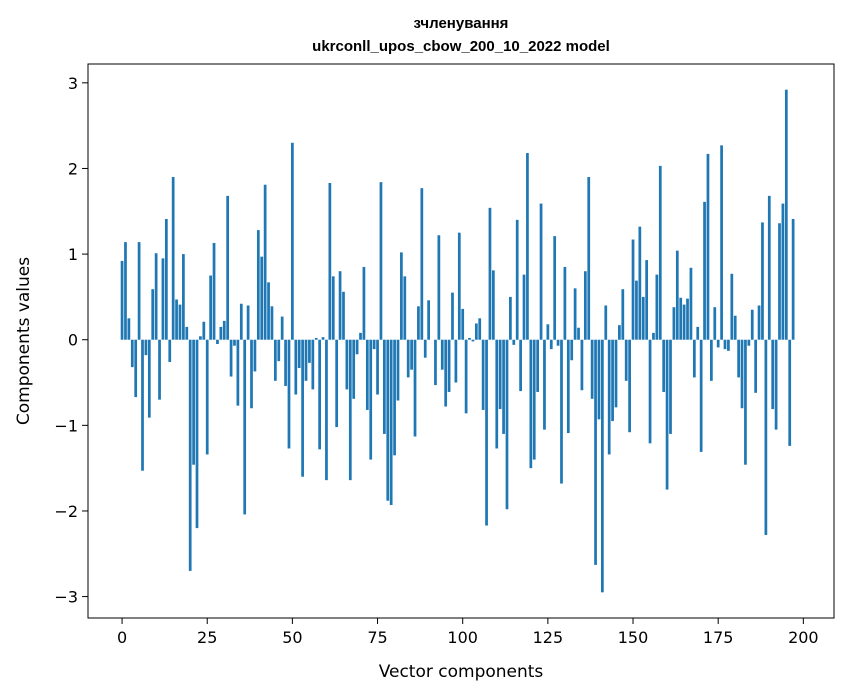 Image resolution: width=847 pixels, height=696 pixels. What do you see at coordinates (66, 425) in the screenshot?
I see `y-tick-label: −1` at bounding box center [66, 425].